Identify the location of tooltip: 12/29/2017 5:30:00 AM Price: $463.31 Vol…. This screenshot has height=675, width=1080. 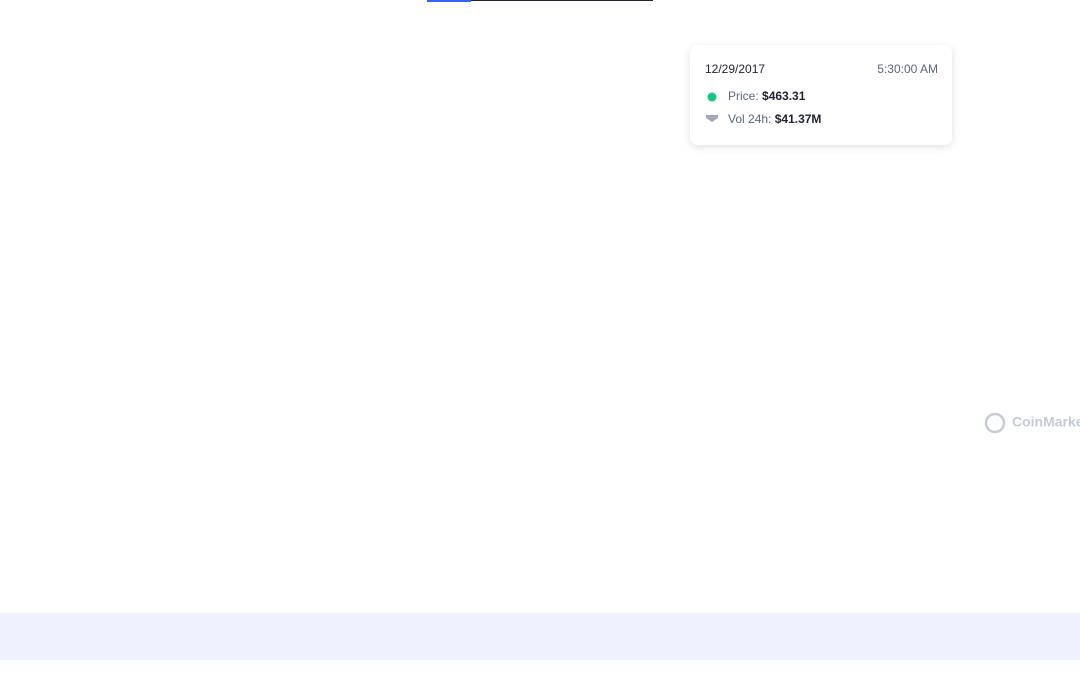
(821, 95).